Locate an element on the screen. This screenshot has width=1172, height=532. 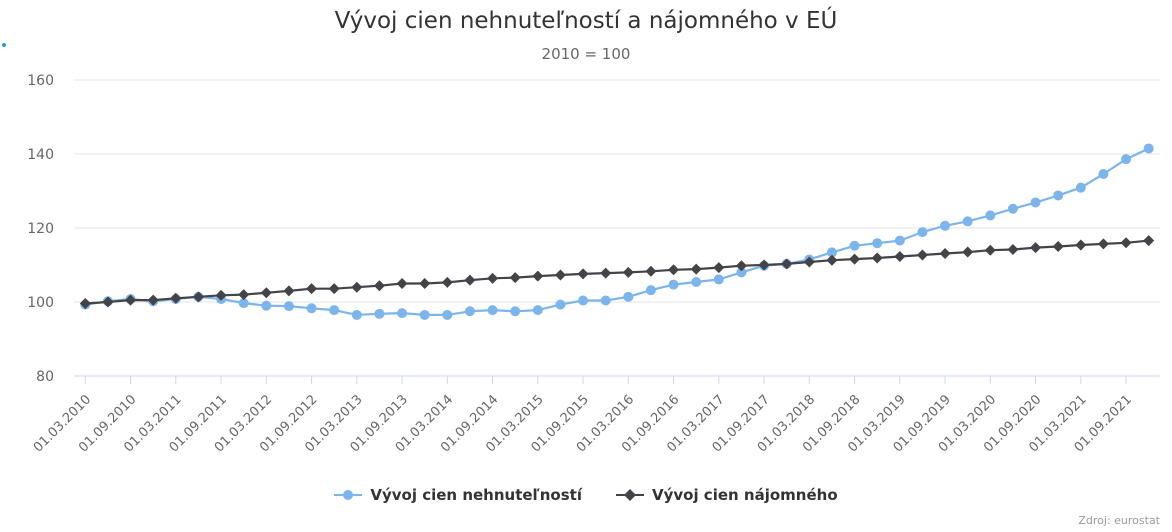
legend-label-series-1: Vývoj cien nájomného is located at coordinates (744, 495).